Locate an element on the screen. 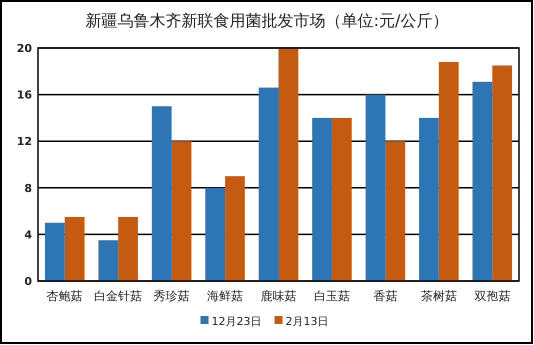 This screenshot has width=534, height=345. x-tick-label: 鹿味菇 is located at coordinates (278, 296).